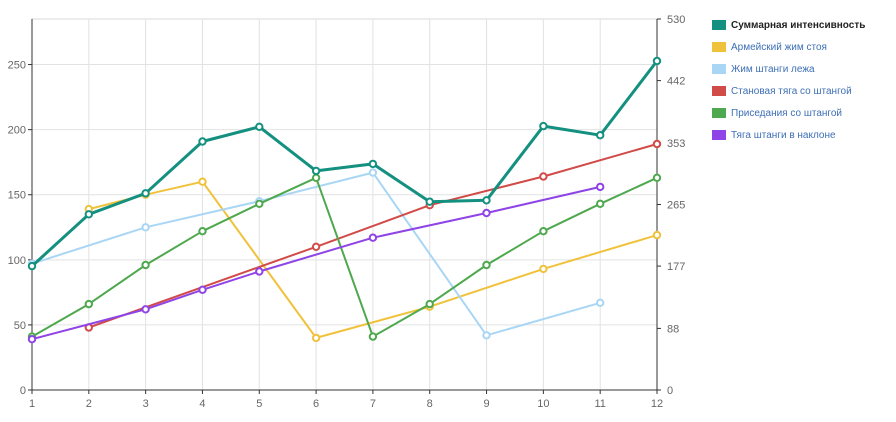 This screenshot has height=422, width=896. What do you see at coordinates (657, 404) in the screenshot?
I see `x-tick-label: 12` at bounding box center [657, 404].